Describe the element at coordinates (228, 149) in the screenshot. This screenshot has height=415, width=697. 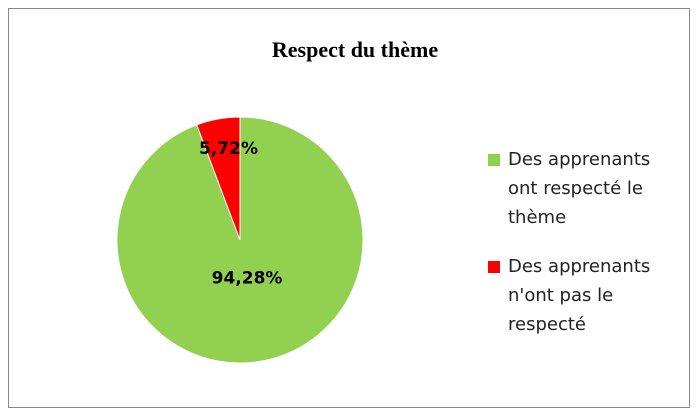
I see `data-label: 5,72%` at that location.